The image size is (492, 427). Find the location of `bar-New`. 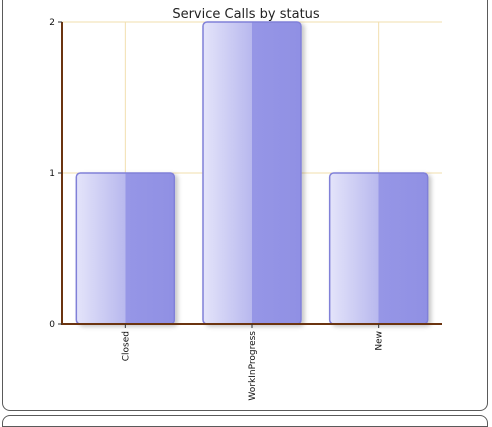

bar-New is located at coordinates (378, 248).